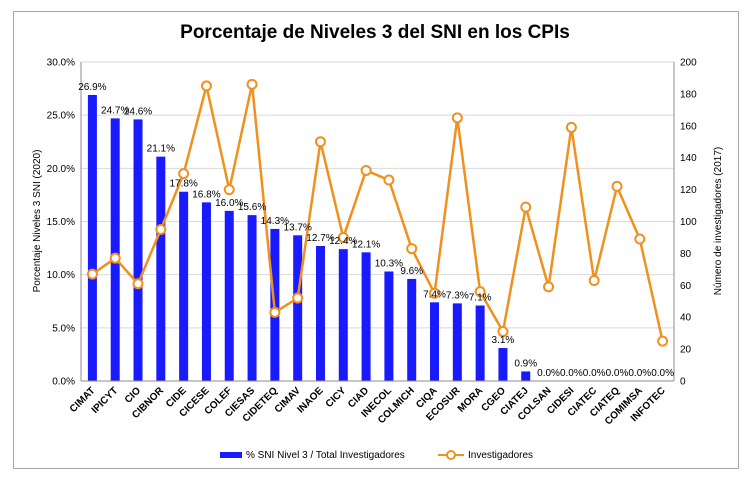 The image size is (751, 479). I want to click on y2-tick-label: 80, so click(686, 254).